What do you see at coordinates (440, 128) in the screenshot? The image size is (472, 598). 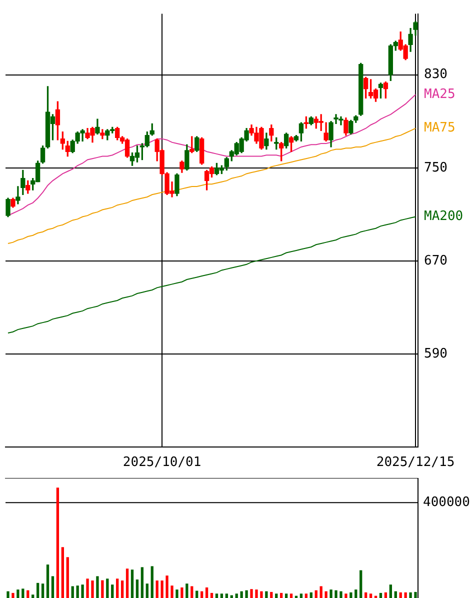 I see `series-label: MA75` at bounding box center [440, 128].